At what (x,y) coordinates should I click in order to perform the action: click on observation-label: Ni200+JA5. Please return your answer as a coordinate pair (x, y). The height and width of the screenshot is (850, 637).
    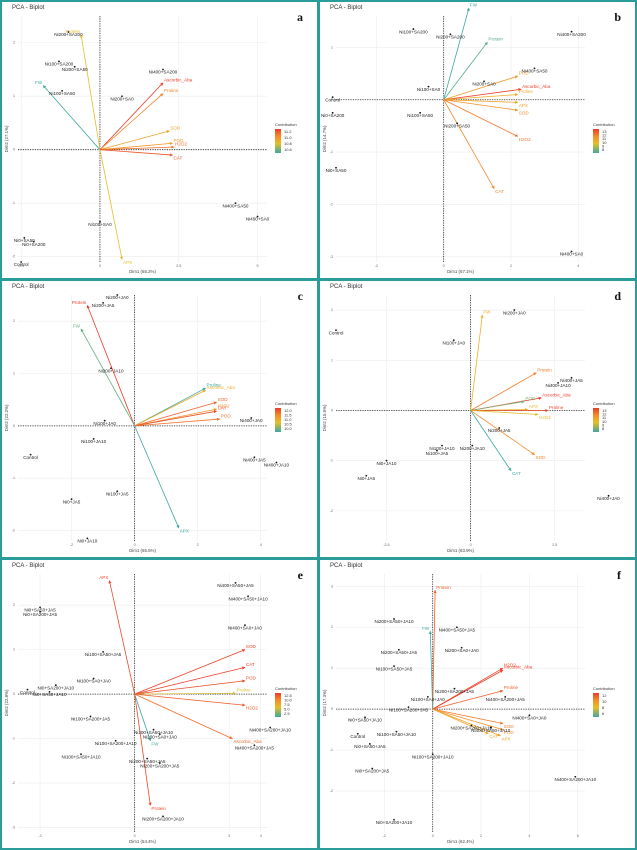
    Looking at the image, I should click on (103, 305).